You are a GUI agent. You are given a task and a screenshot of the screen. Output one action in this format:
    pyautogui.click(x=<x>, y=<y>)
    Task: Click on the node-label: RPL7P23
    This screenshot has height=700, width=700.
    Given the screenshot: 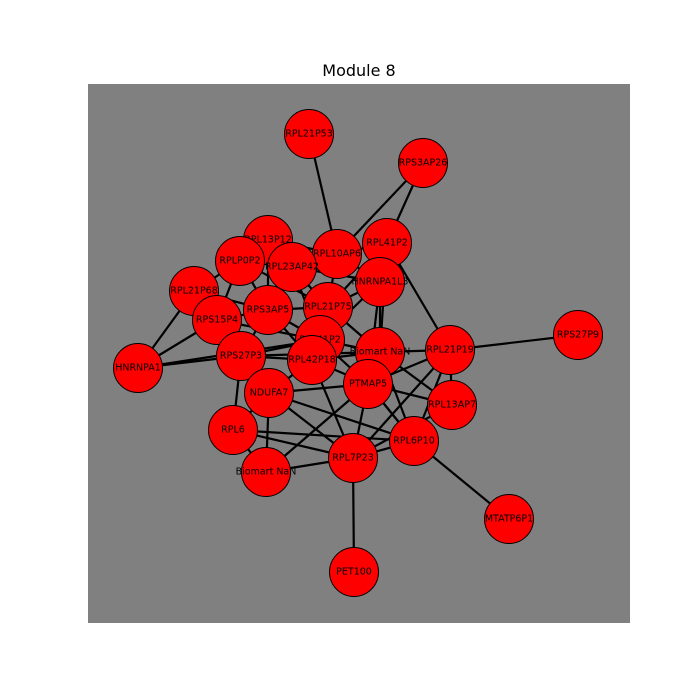 What is the action you would take?
    pyautogui.click(x=352, y=458)
    